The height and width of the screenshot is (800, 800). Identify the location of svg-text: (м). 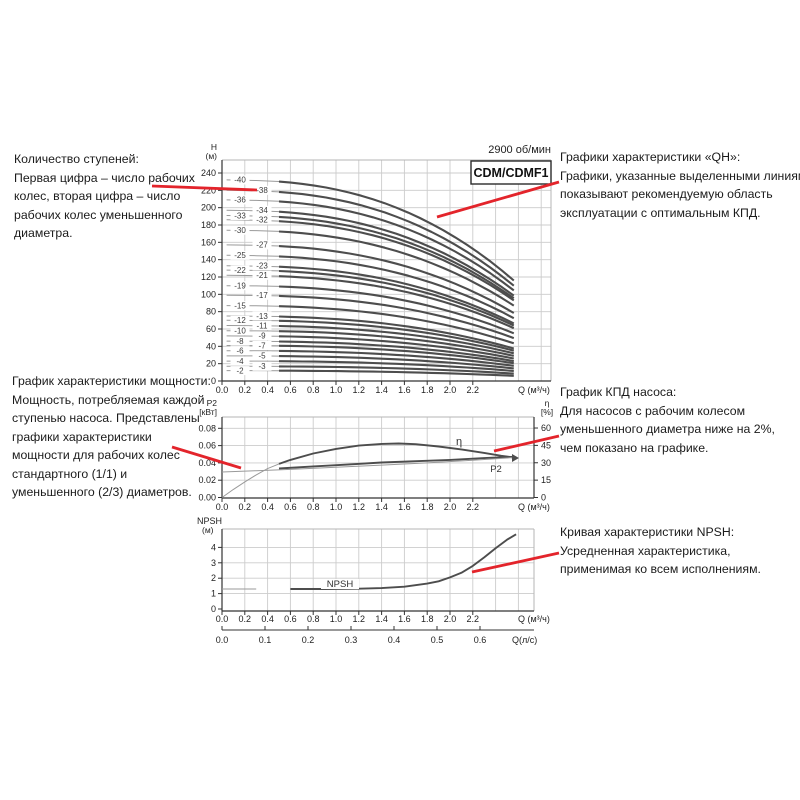
(208, 530).